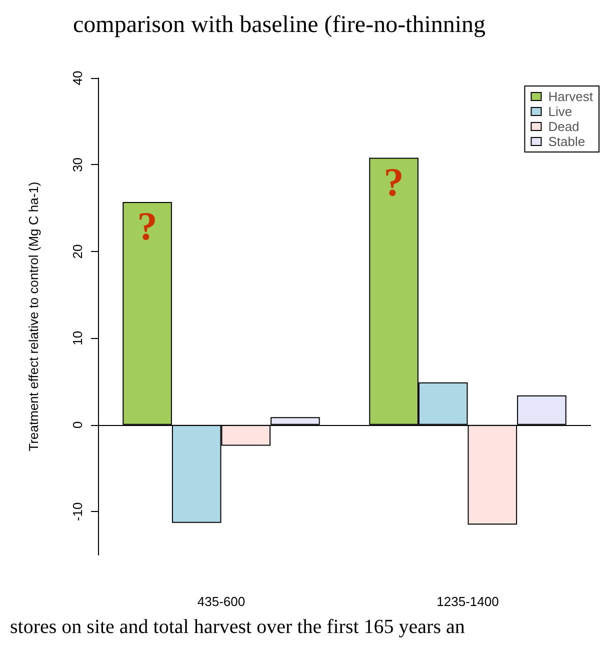 This screenshot has height=649, width=613. What do you see at coordinates (571, 96) in the screenshot?
I see `legend-label: Harvest` at bounding box center [571, 96].